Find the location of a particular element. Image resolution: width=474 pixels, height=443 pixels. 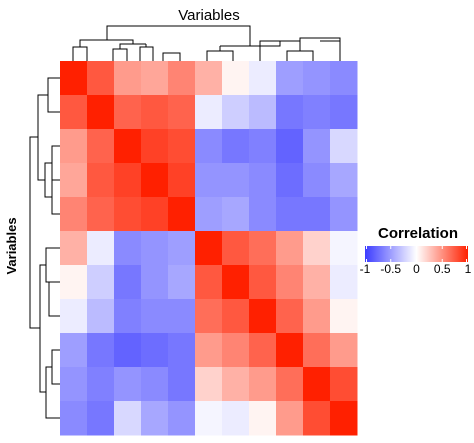

chart-title: Variables is located at coordinates (208, 15).